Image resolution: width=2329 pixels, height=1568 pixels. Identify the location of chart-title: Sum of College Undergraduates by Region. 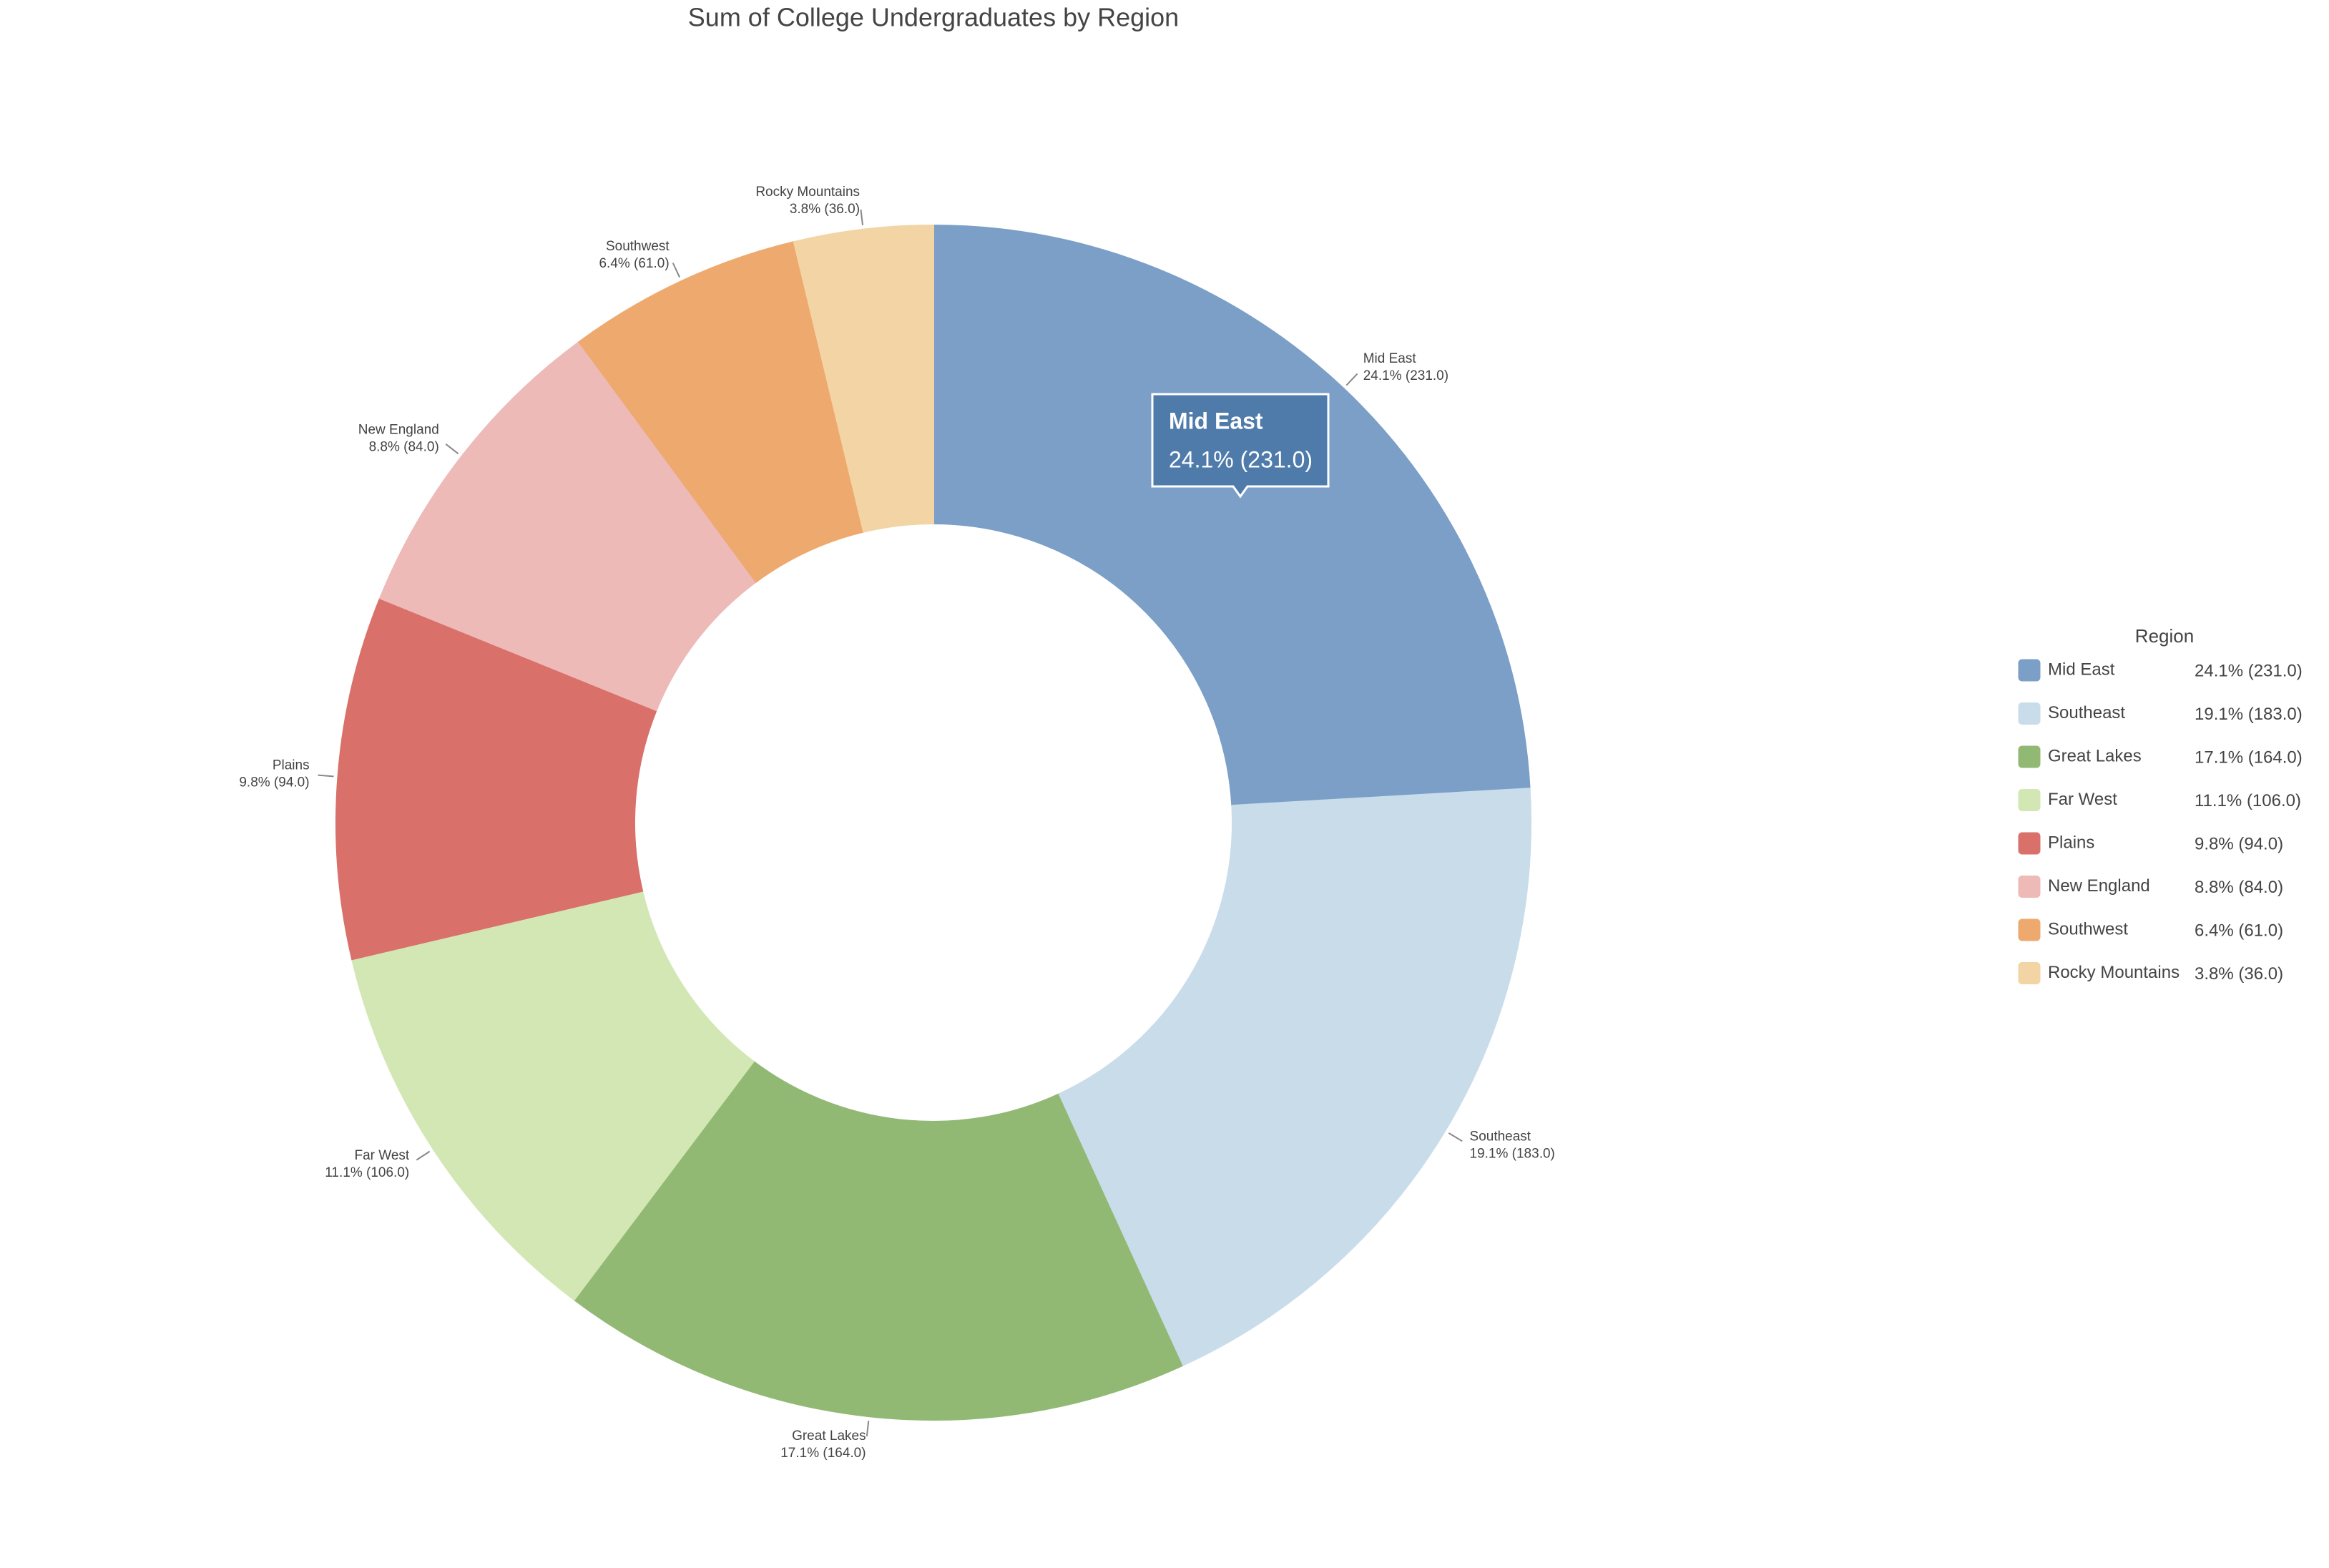
(933, 17).